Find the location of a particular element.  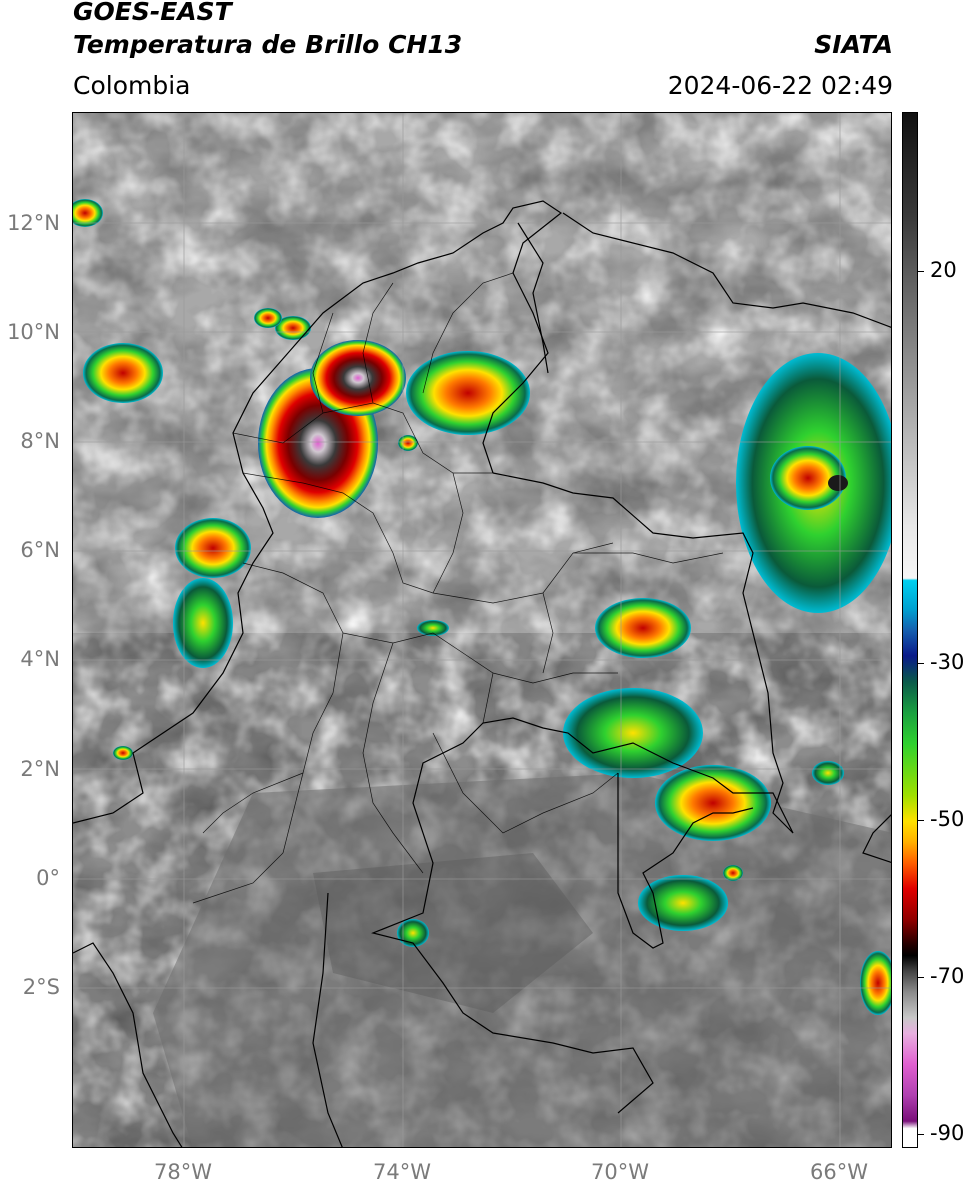

lat-label: 10°N is located at coordinates (33, 332).